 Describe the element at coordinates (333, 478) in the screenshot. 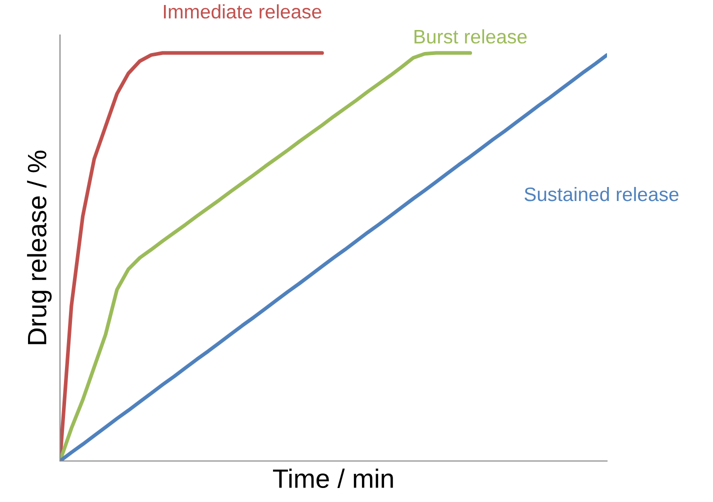

I see `x-axis-title: Time / min` at that location.